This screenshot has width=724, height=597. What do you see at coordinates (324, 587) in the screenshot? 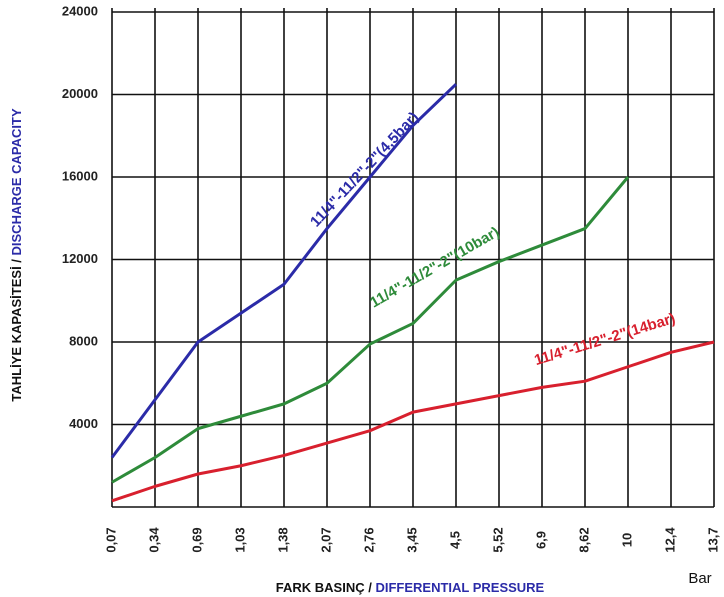
I see `x-title-part: FARK BASINÇ /` at bounding box center [324, 587].